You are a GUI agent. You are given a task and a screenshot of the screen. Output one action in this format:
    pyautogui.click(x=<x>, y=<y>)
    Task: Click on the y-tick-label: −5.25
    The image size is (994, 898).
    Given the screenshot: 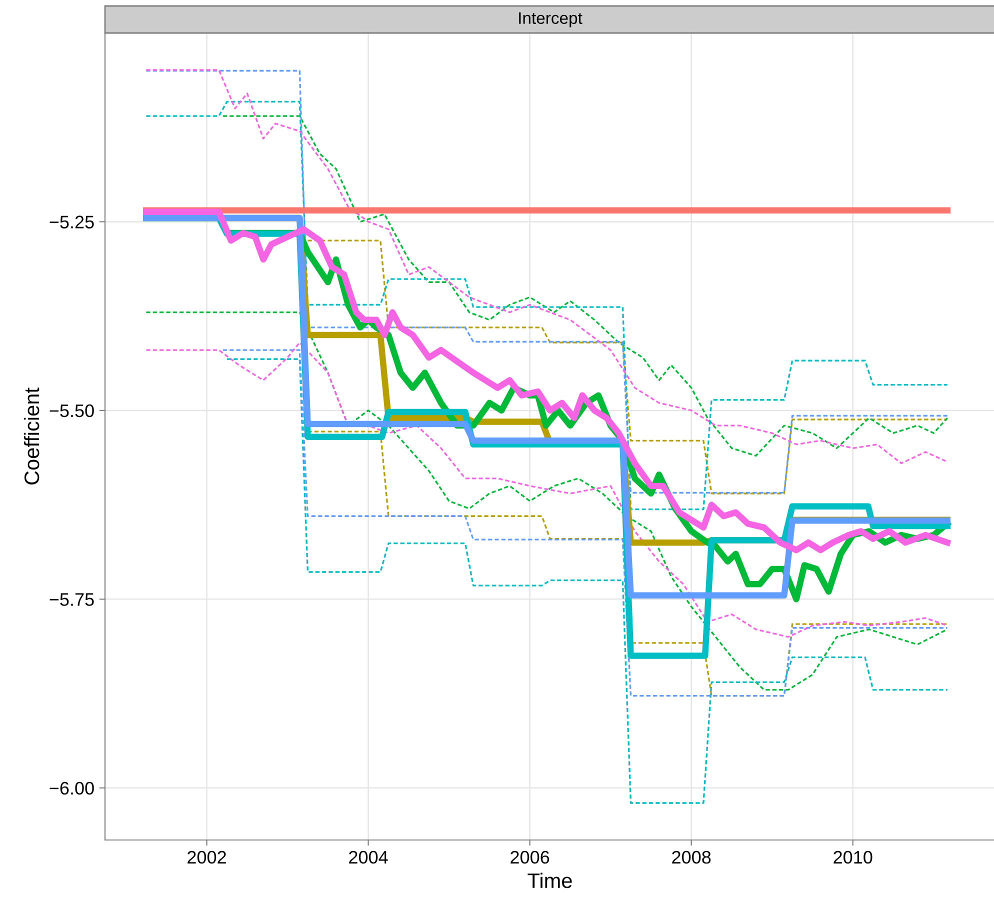 What is the action you would take?
    pyautogui.click(x=72, y=222)
    